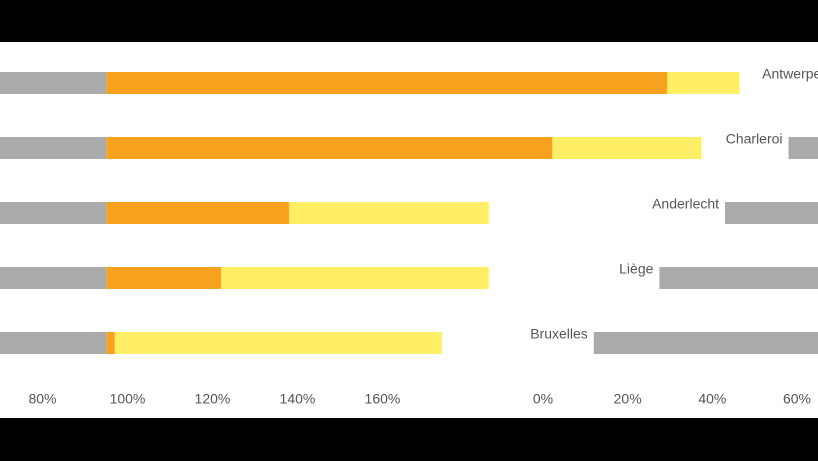 The image size is (818, 461). What do you see at coordinates (543, 399) in the screenshot?
I see `x-tick-label: 0%` at bounding box center [543, 399].